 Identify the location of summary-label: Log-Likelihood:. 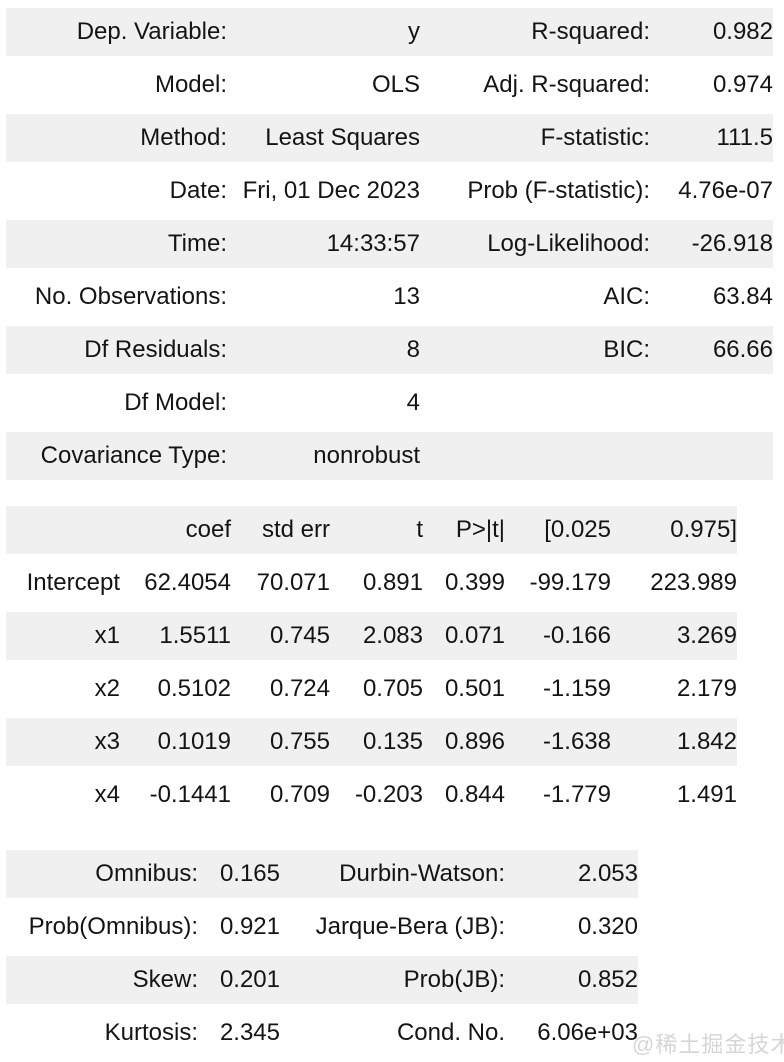
(535, 244).